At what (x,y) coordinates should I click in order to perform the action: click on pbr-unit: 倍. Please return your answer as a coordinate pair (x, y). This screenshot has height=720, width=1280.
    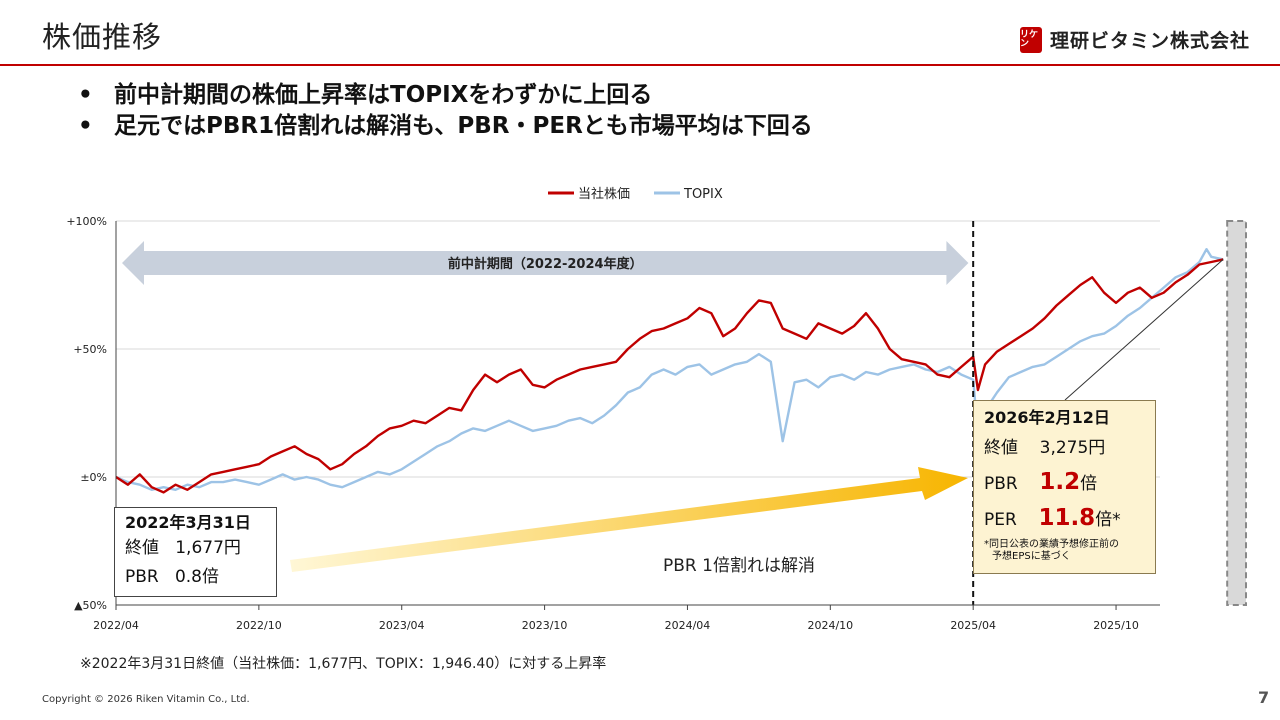
    Looking at the image, I should click on (1089, 484).